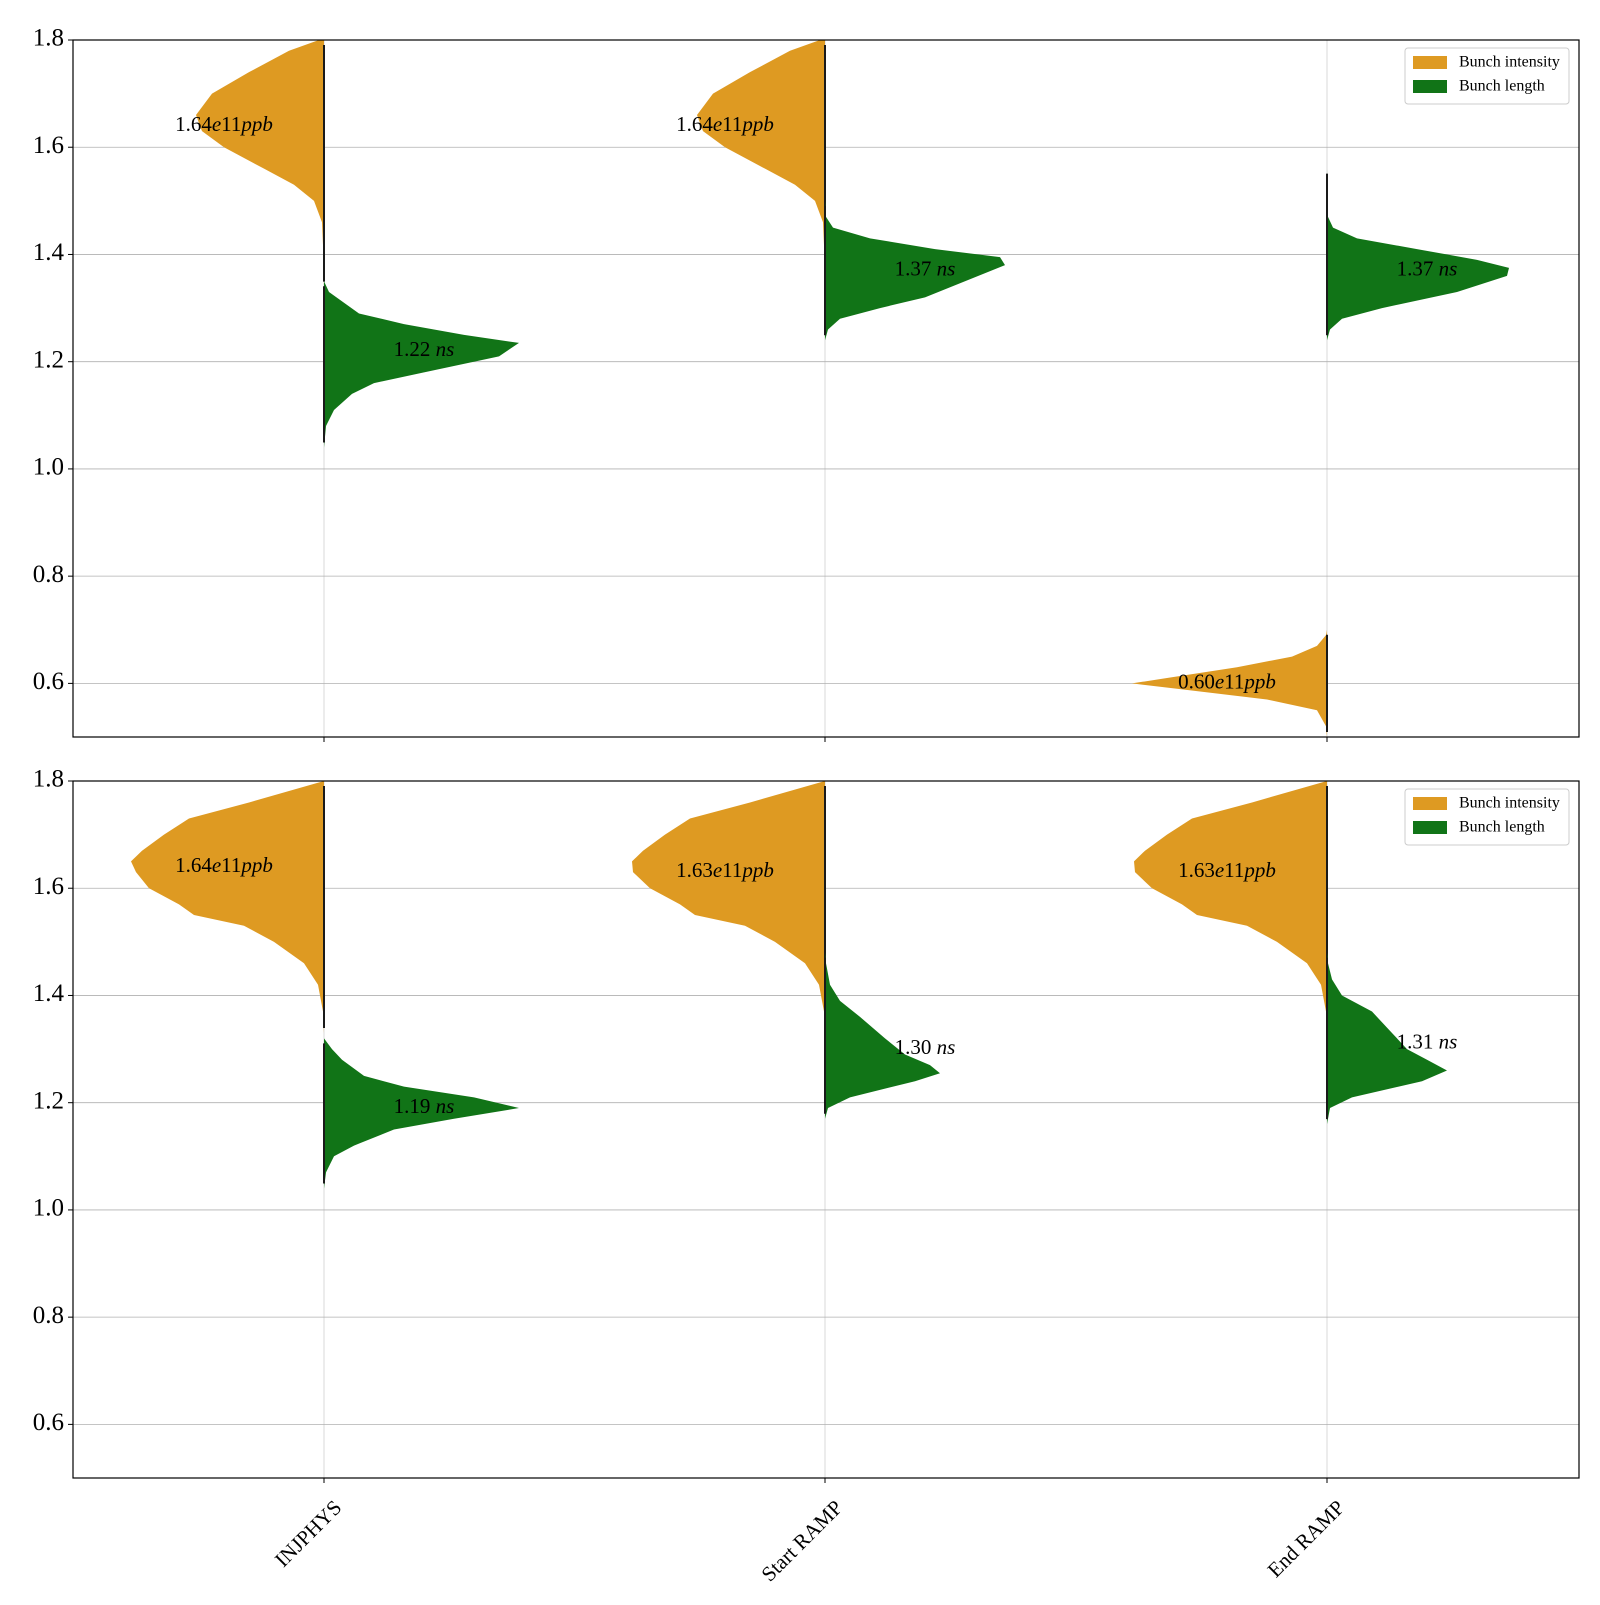 The height and width of the screenshot is (1605, 1600). Describe the element at coordinates (1227, 681) in the screenshot. I see `annotation-intensity-end-ramp: 0.60e11ppb` at that location.